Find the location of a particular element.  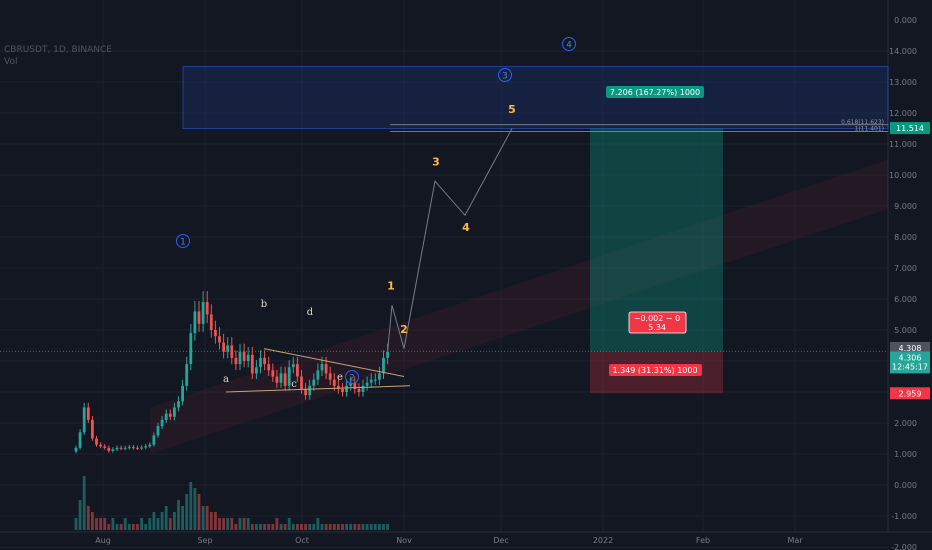

target-price-tag: 11.514 is located at coordinates (910, 128).